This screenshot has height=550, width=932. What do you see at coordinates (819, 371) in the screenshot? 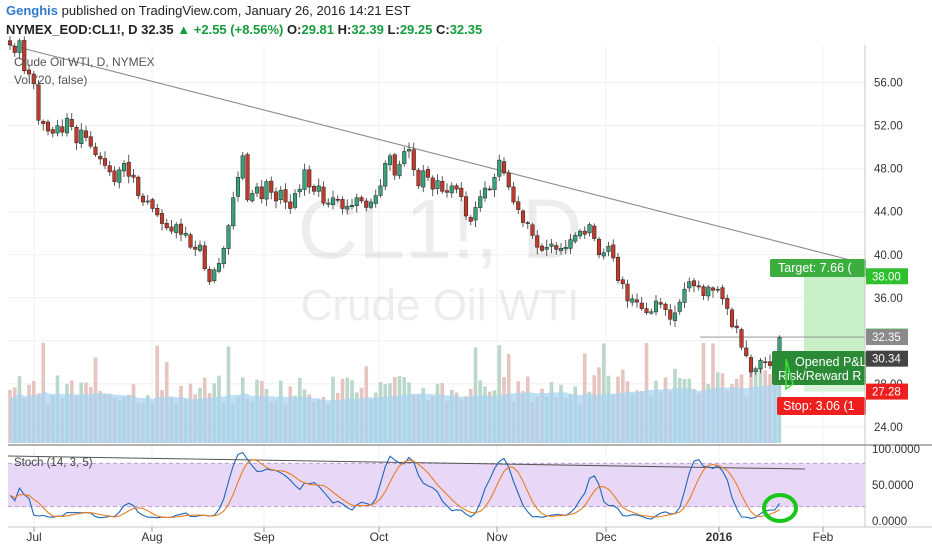
I see `position-label: Opened P&L Risk/Reward R` at bounding box center [819, 371].